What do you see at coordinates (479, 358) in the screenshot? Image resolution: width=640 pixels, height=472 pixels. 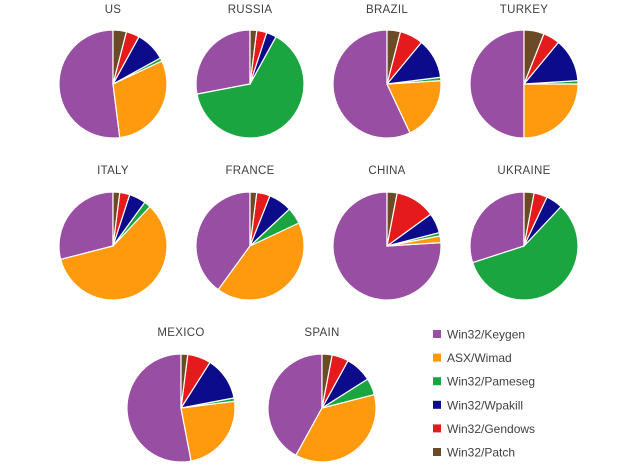 I see `legend-label: ASX/Wimad` at bounding box center [479, 358].